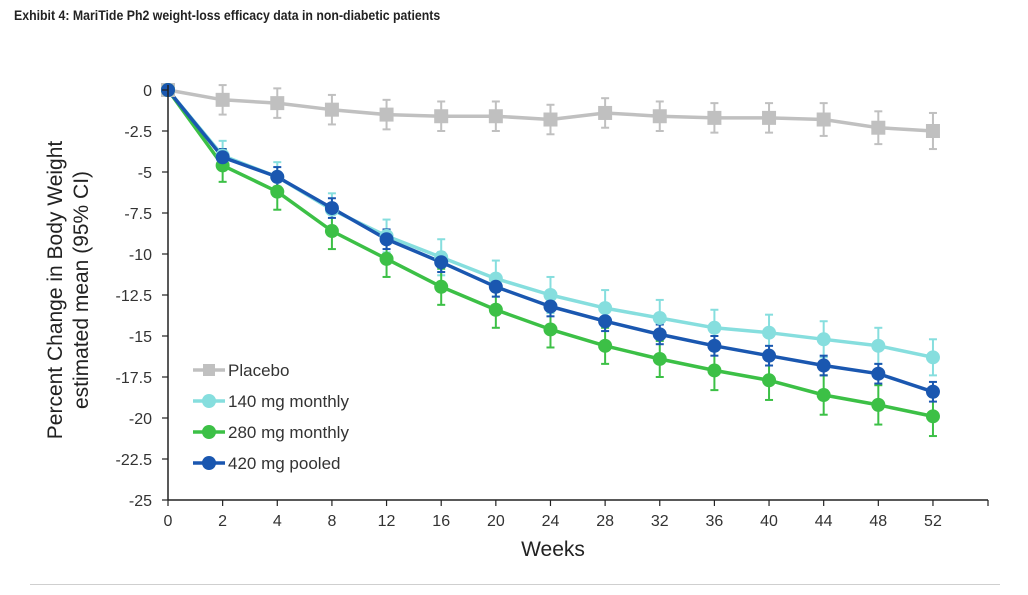  I want to click on y-axis-title-line-2: estimated mean (95% CI), so click(81, 290).